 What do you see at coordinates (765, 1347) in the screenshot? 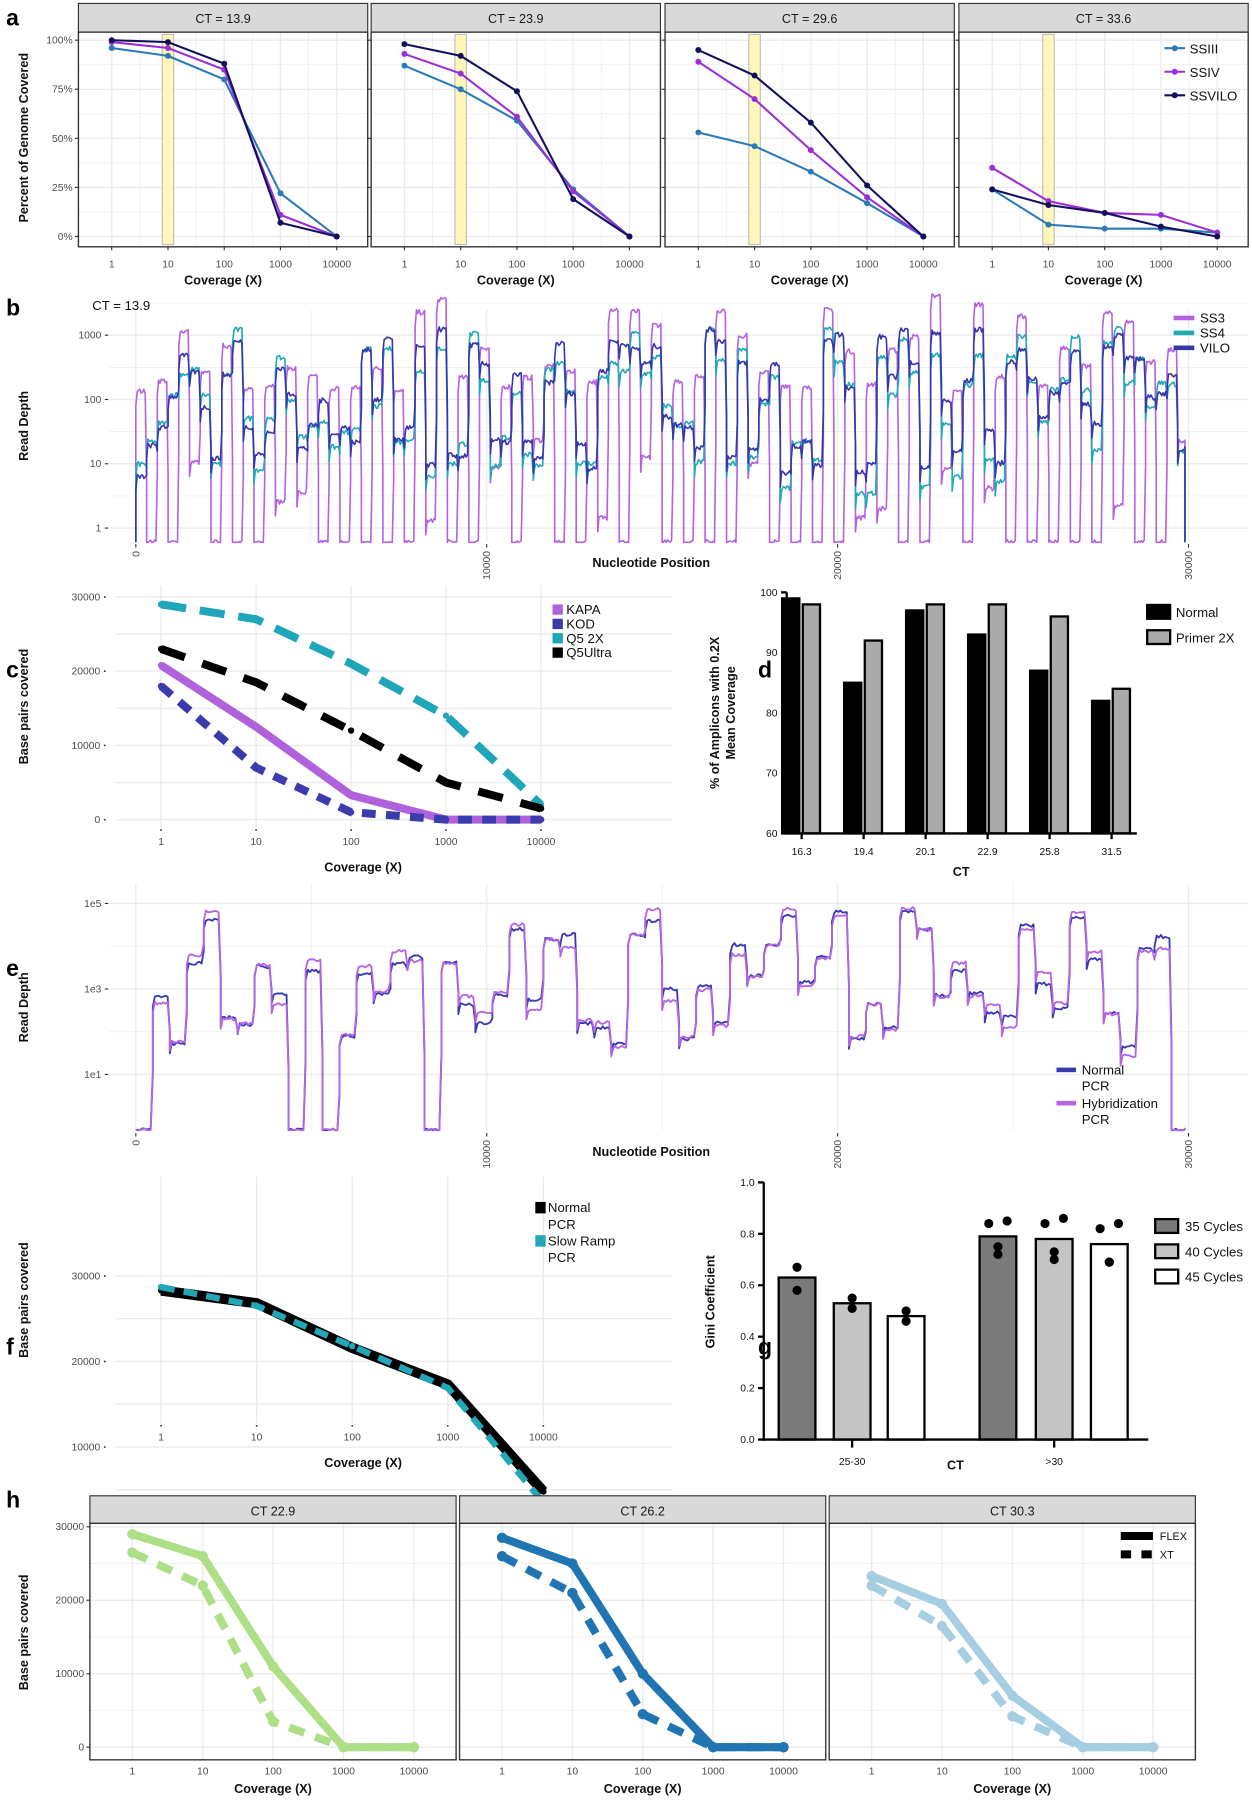
I see `panel-label-g: g` at bounding box center [765, 1347].